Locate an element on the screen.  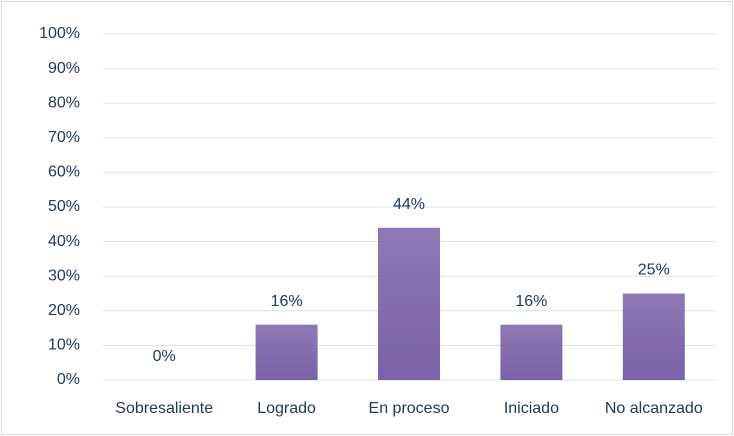
y-tick-label: 60% is located at coordinates (64, 172).